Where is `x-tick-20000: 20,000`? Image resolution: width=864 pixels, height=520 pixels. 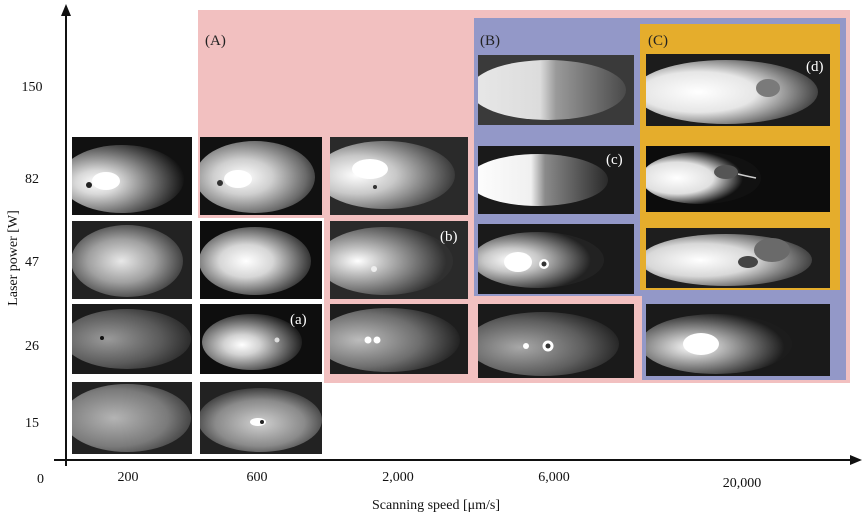
x-tick-20000: 20,000 is located at coordinates (742, 483).